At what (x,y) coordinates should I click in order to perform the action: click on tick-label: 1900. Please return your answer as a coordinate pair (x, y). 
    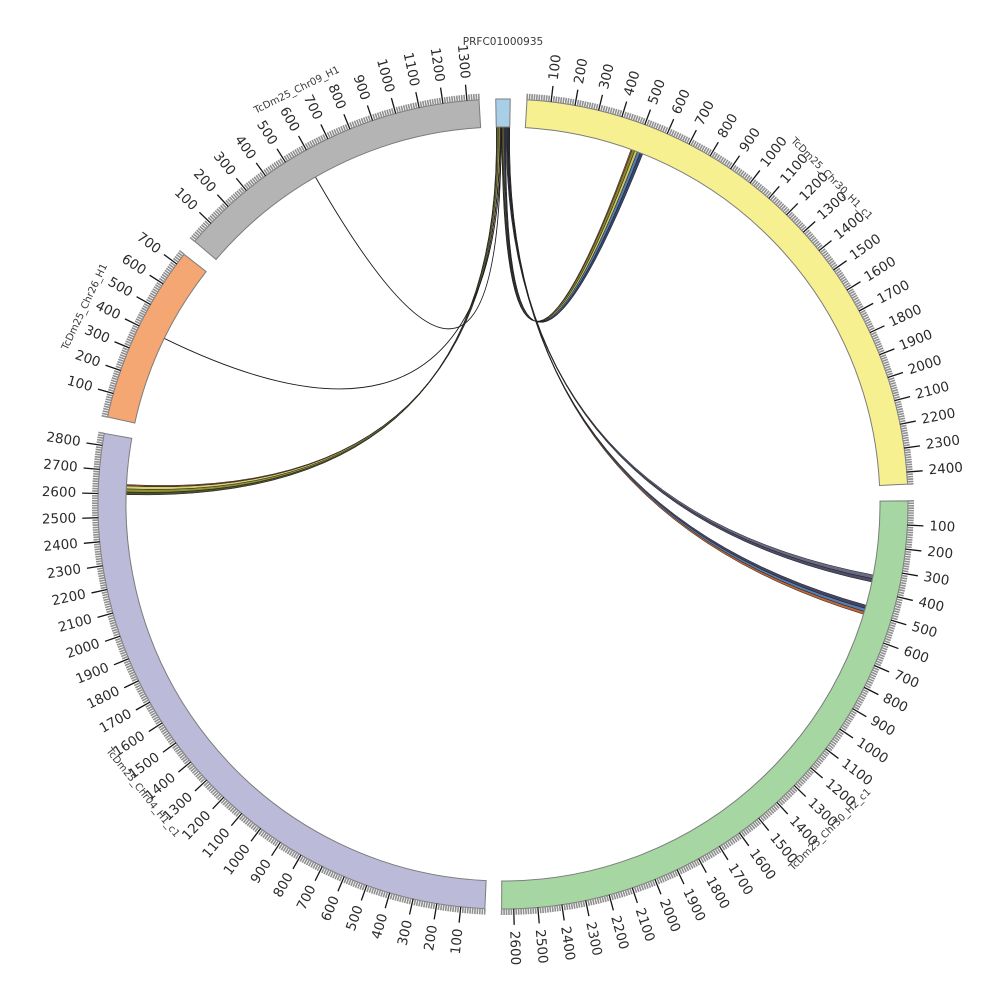
    Looking at the image, I should click on (693, 905).